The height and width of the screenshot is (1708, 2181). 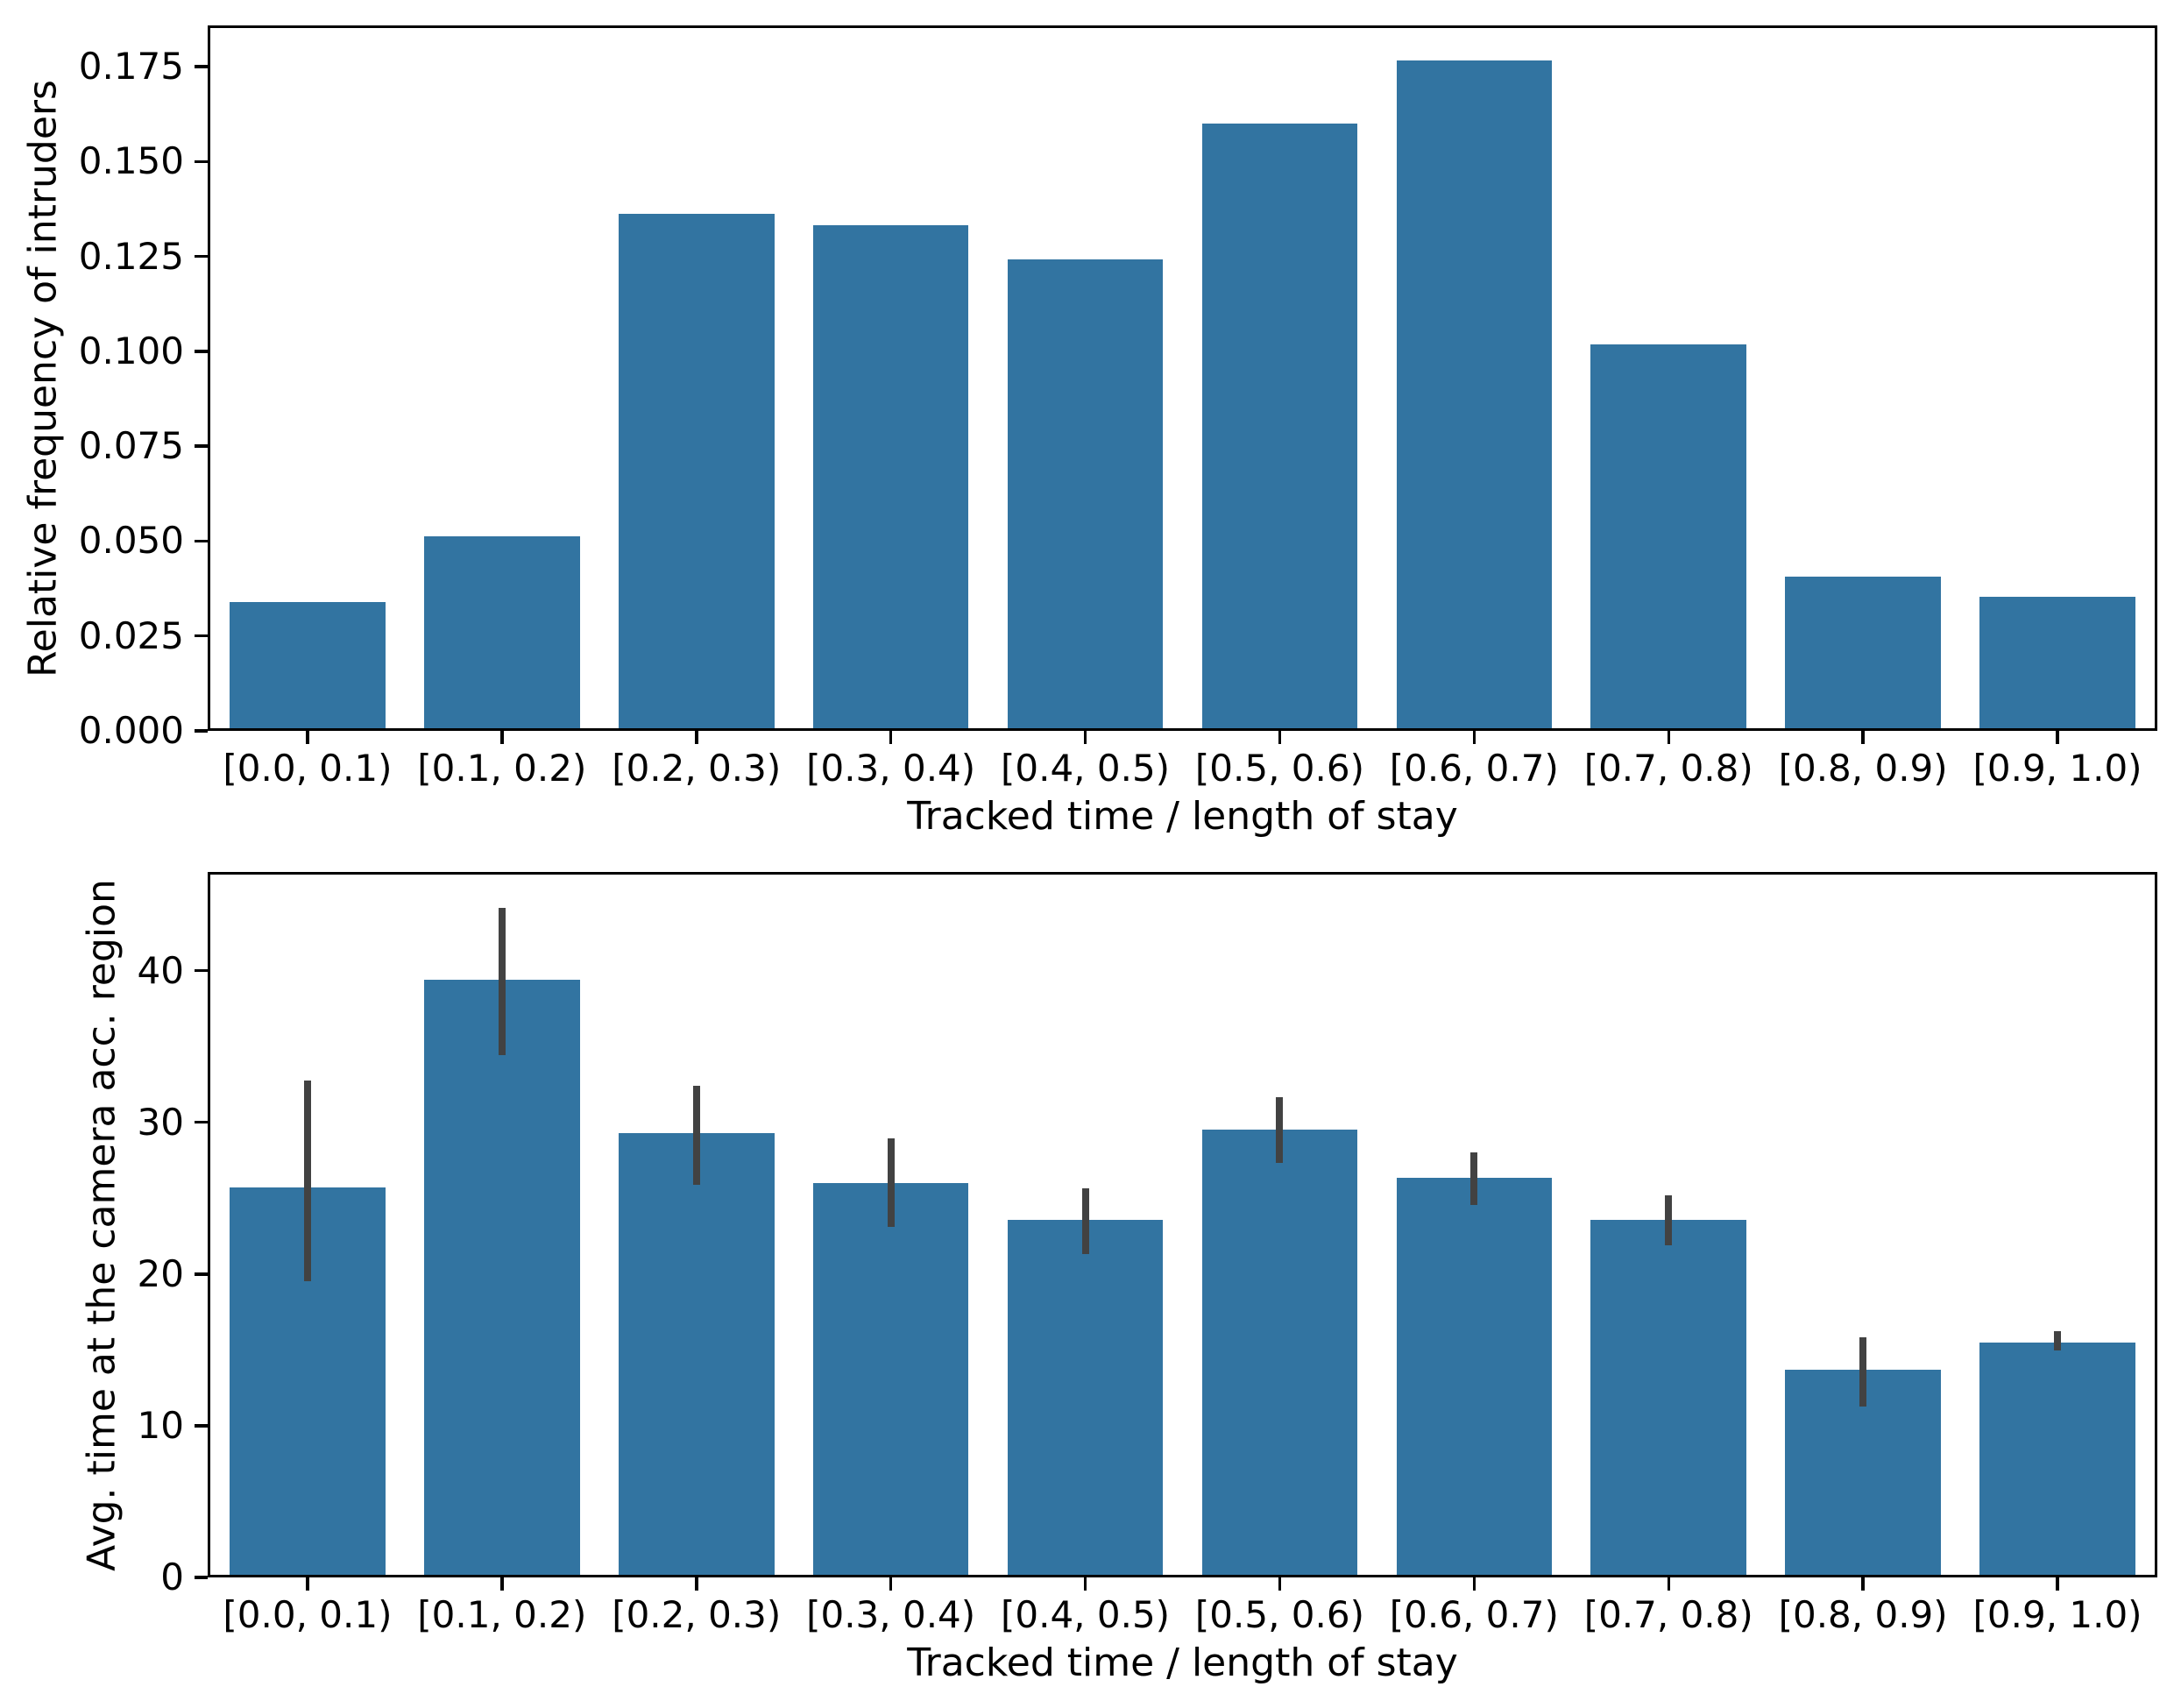 What do you see at coordinates (160, 1122) in the screenshot?
I see `y-tick-label: 30` at bounding box center [160, 1122].